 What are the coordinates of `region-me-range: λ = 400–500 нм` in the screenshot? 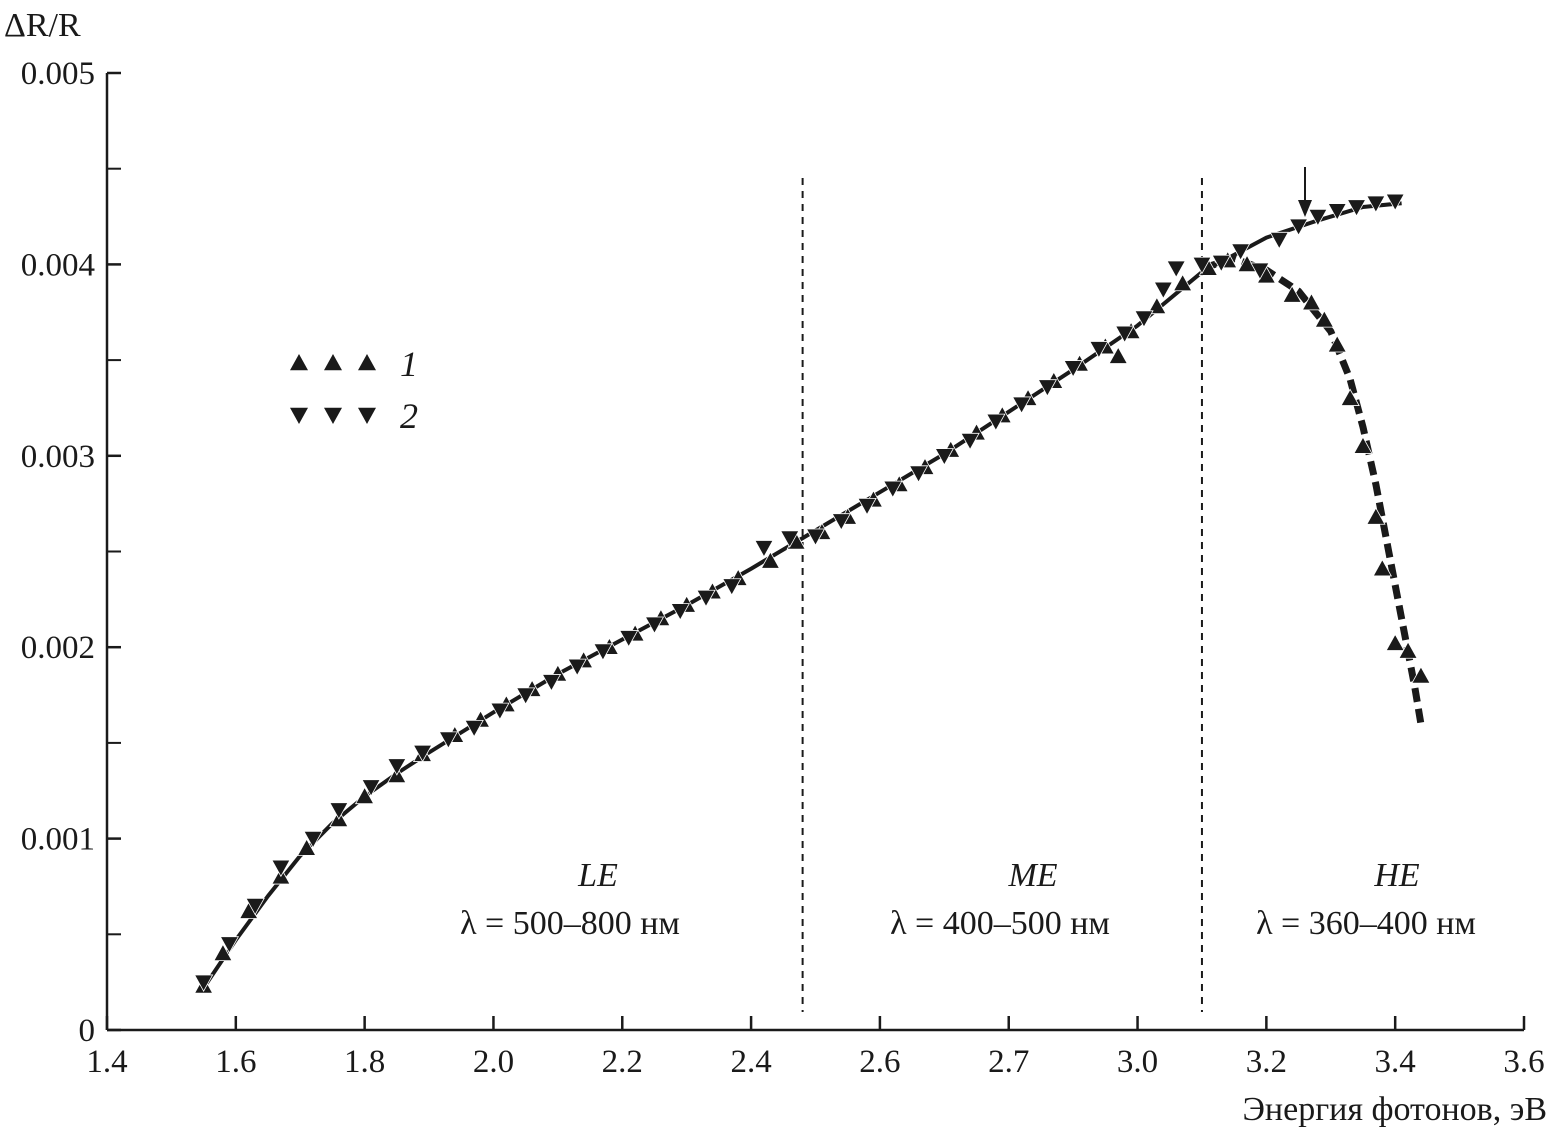 It's located at (1000, 923).